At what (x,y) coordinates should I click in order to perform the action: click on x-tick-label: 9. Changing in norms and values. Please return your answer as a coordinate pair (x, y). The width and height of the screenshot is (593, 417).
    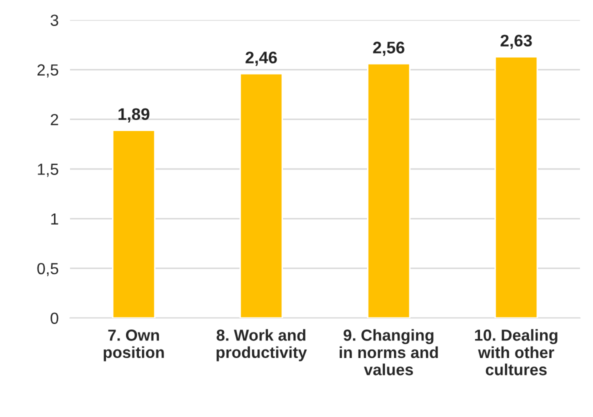
    Looking at the image, I should click on (389, 352).